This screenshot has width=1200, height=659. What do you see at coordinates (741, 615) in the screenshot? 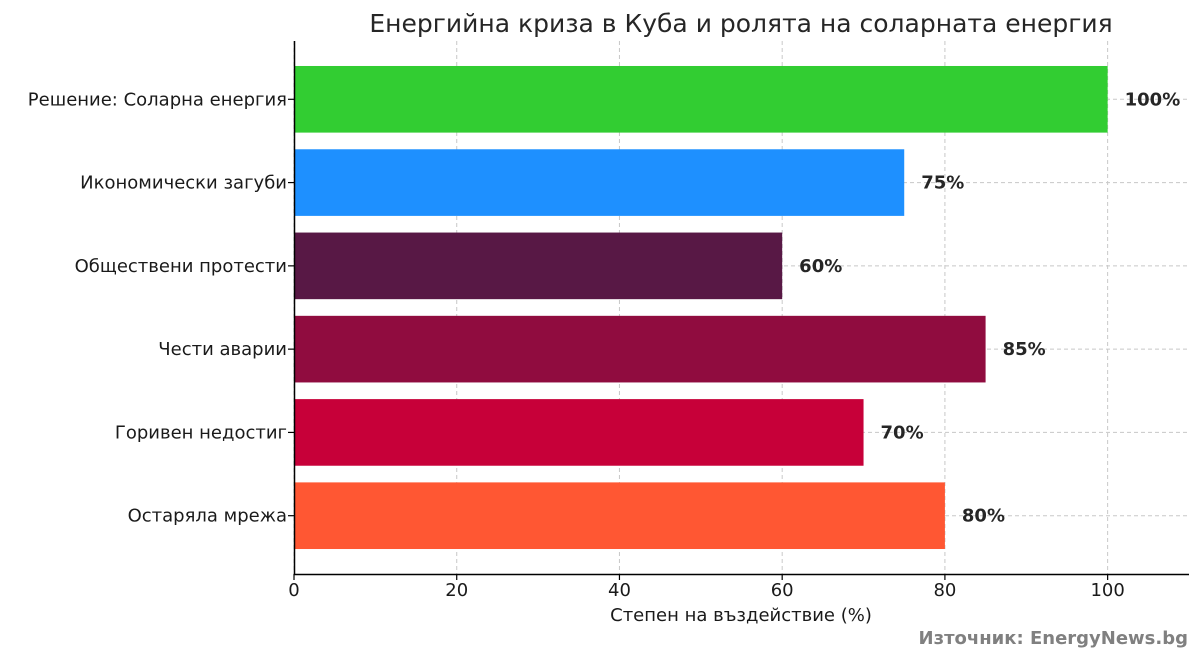
I see `x-axis-label: Степен на въздействие (%)` at bounding box center [741, 615].